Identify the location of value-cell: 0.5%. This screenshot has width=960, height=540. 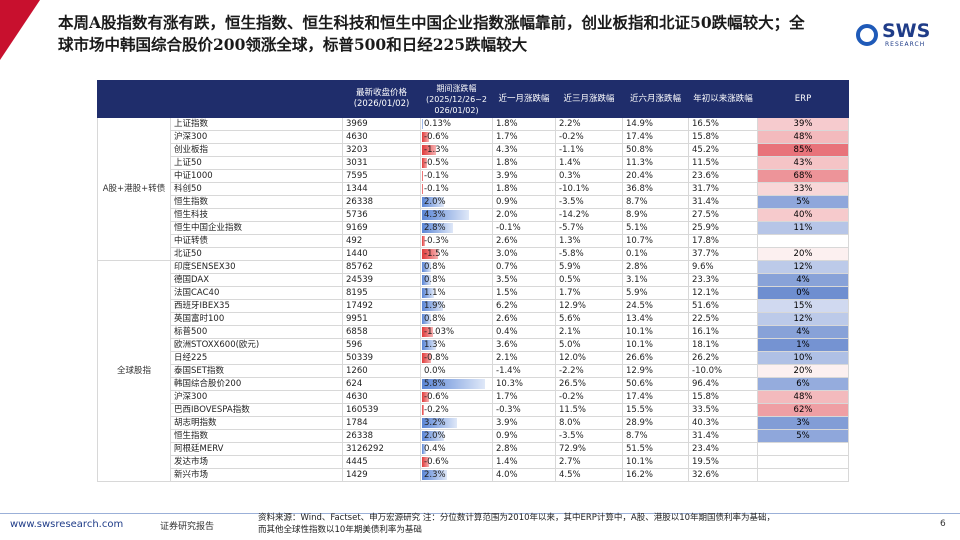
(589, 280).